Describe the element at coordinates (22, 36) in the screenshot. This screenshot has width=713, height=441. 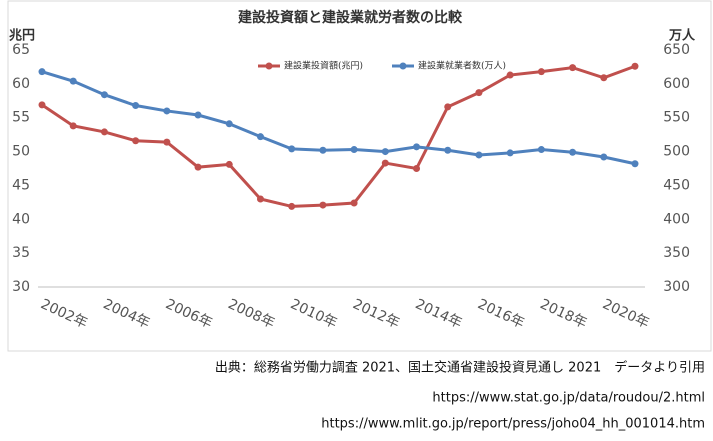
I see `y-axis-label: 兆円` at that location.